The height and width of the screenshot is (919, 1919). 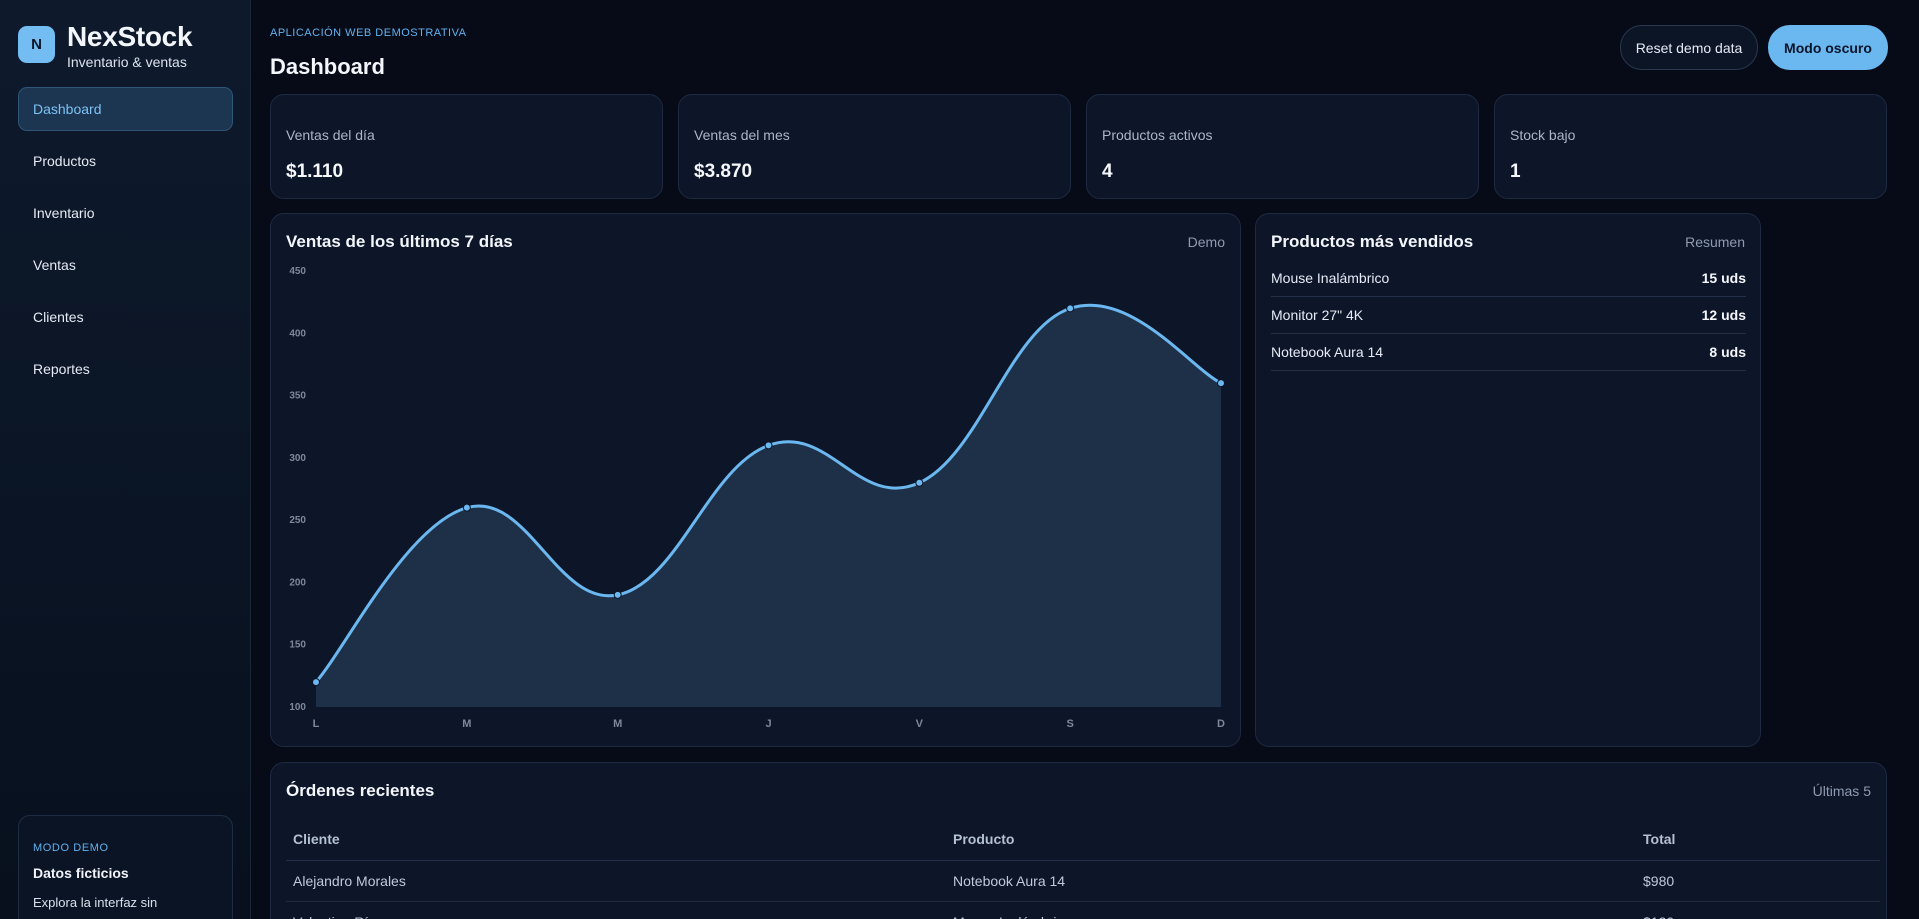 What do you see at coordinates (1508, 352) in the screenshot?
I see `list-item: Notebook Aura 14 8 uds` at bounding box center [1508, 352].